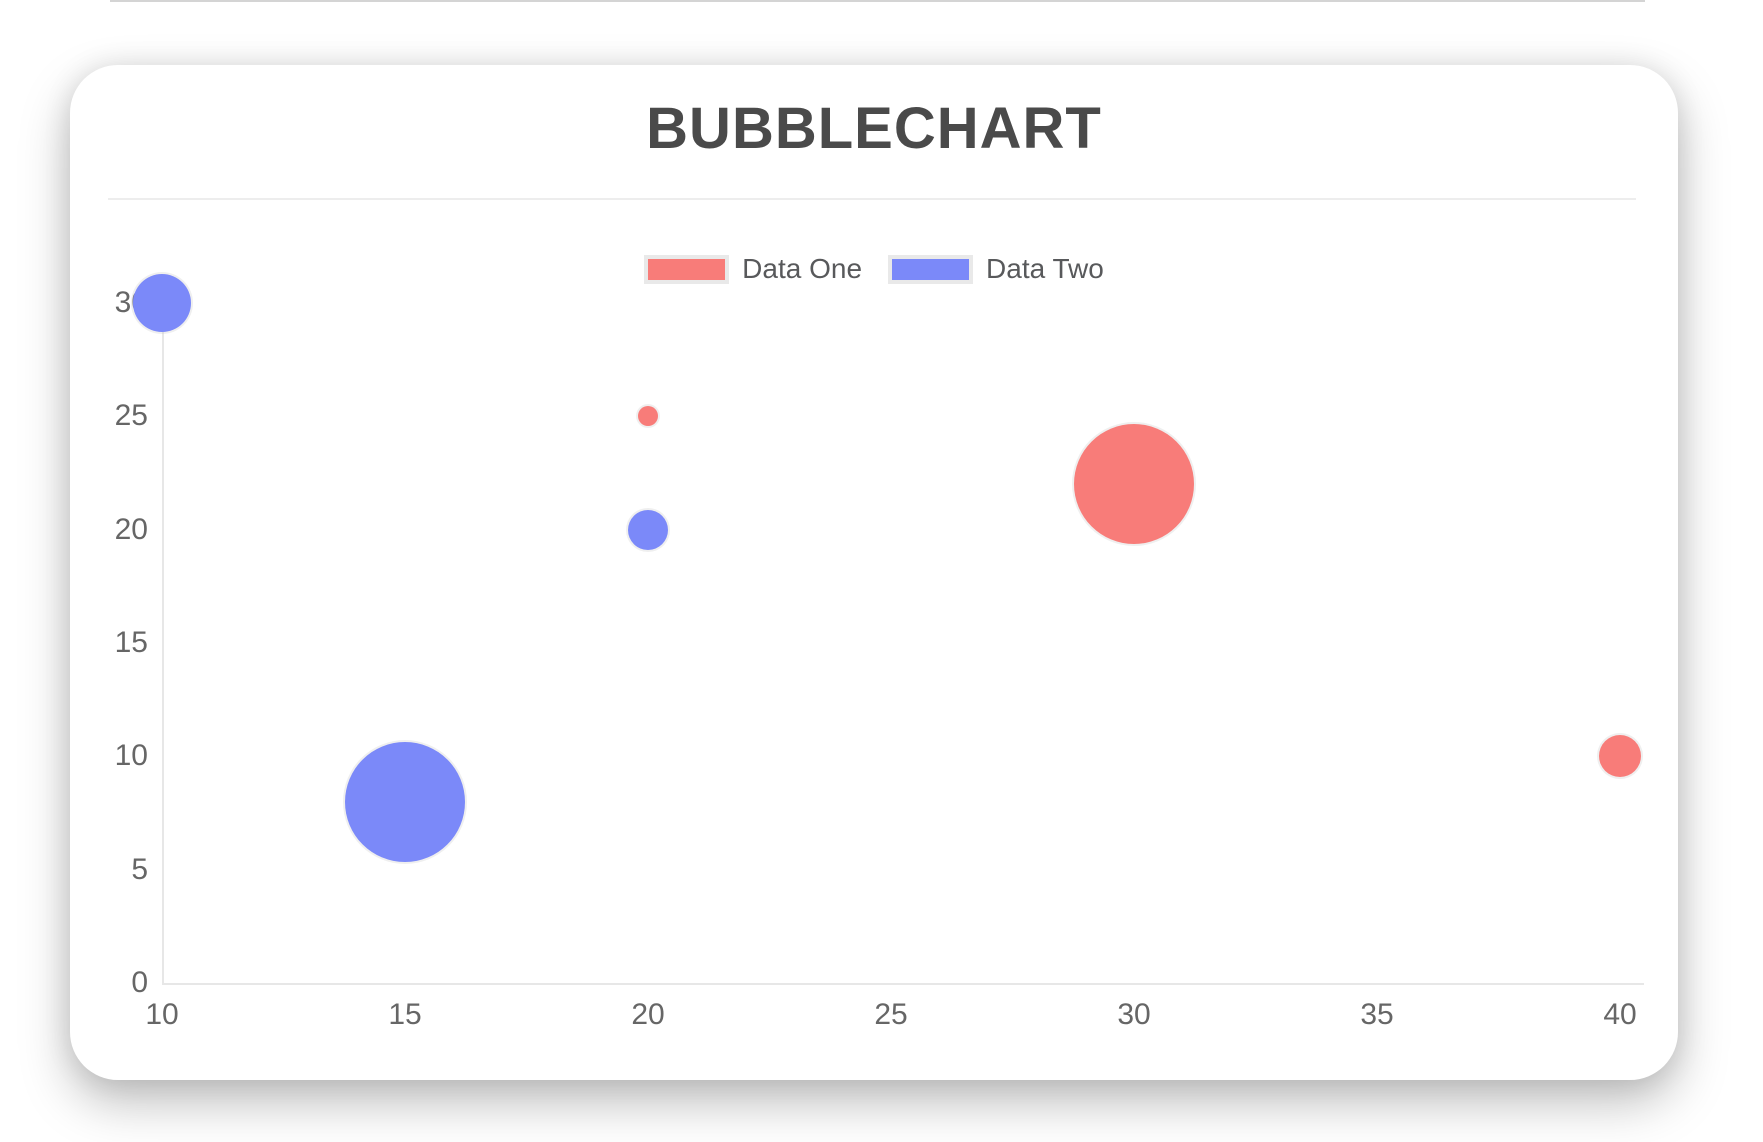 The height and width of the screenshot is (1142, 1763). What do you see at coordinates (139, 982) in the screenshot?
I see `y-axis-tick-label: 0` at bounding box center [139, 982].